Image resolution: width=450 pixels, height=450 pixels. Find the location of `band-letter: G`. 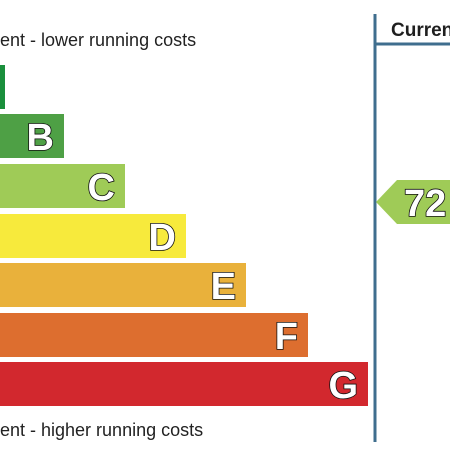

band-letter: G is located at coordinates (343, 386).